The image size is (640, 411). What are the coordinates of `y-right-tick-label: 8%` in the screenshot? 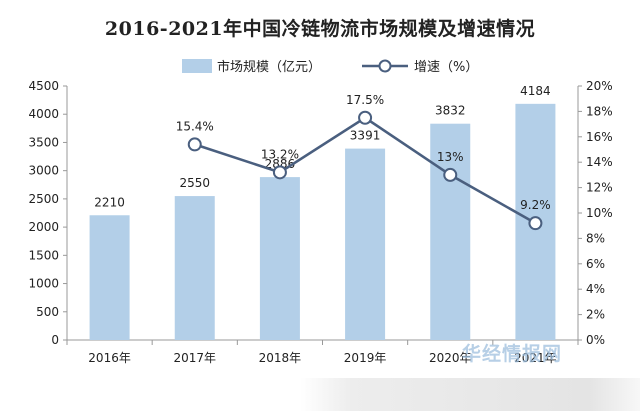 It's located at (595, 238).